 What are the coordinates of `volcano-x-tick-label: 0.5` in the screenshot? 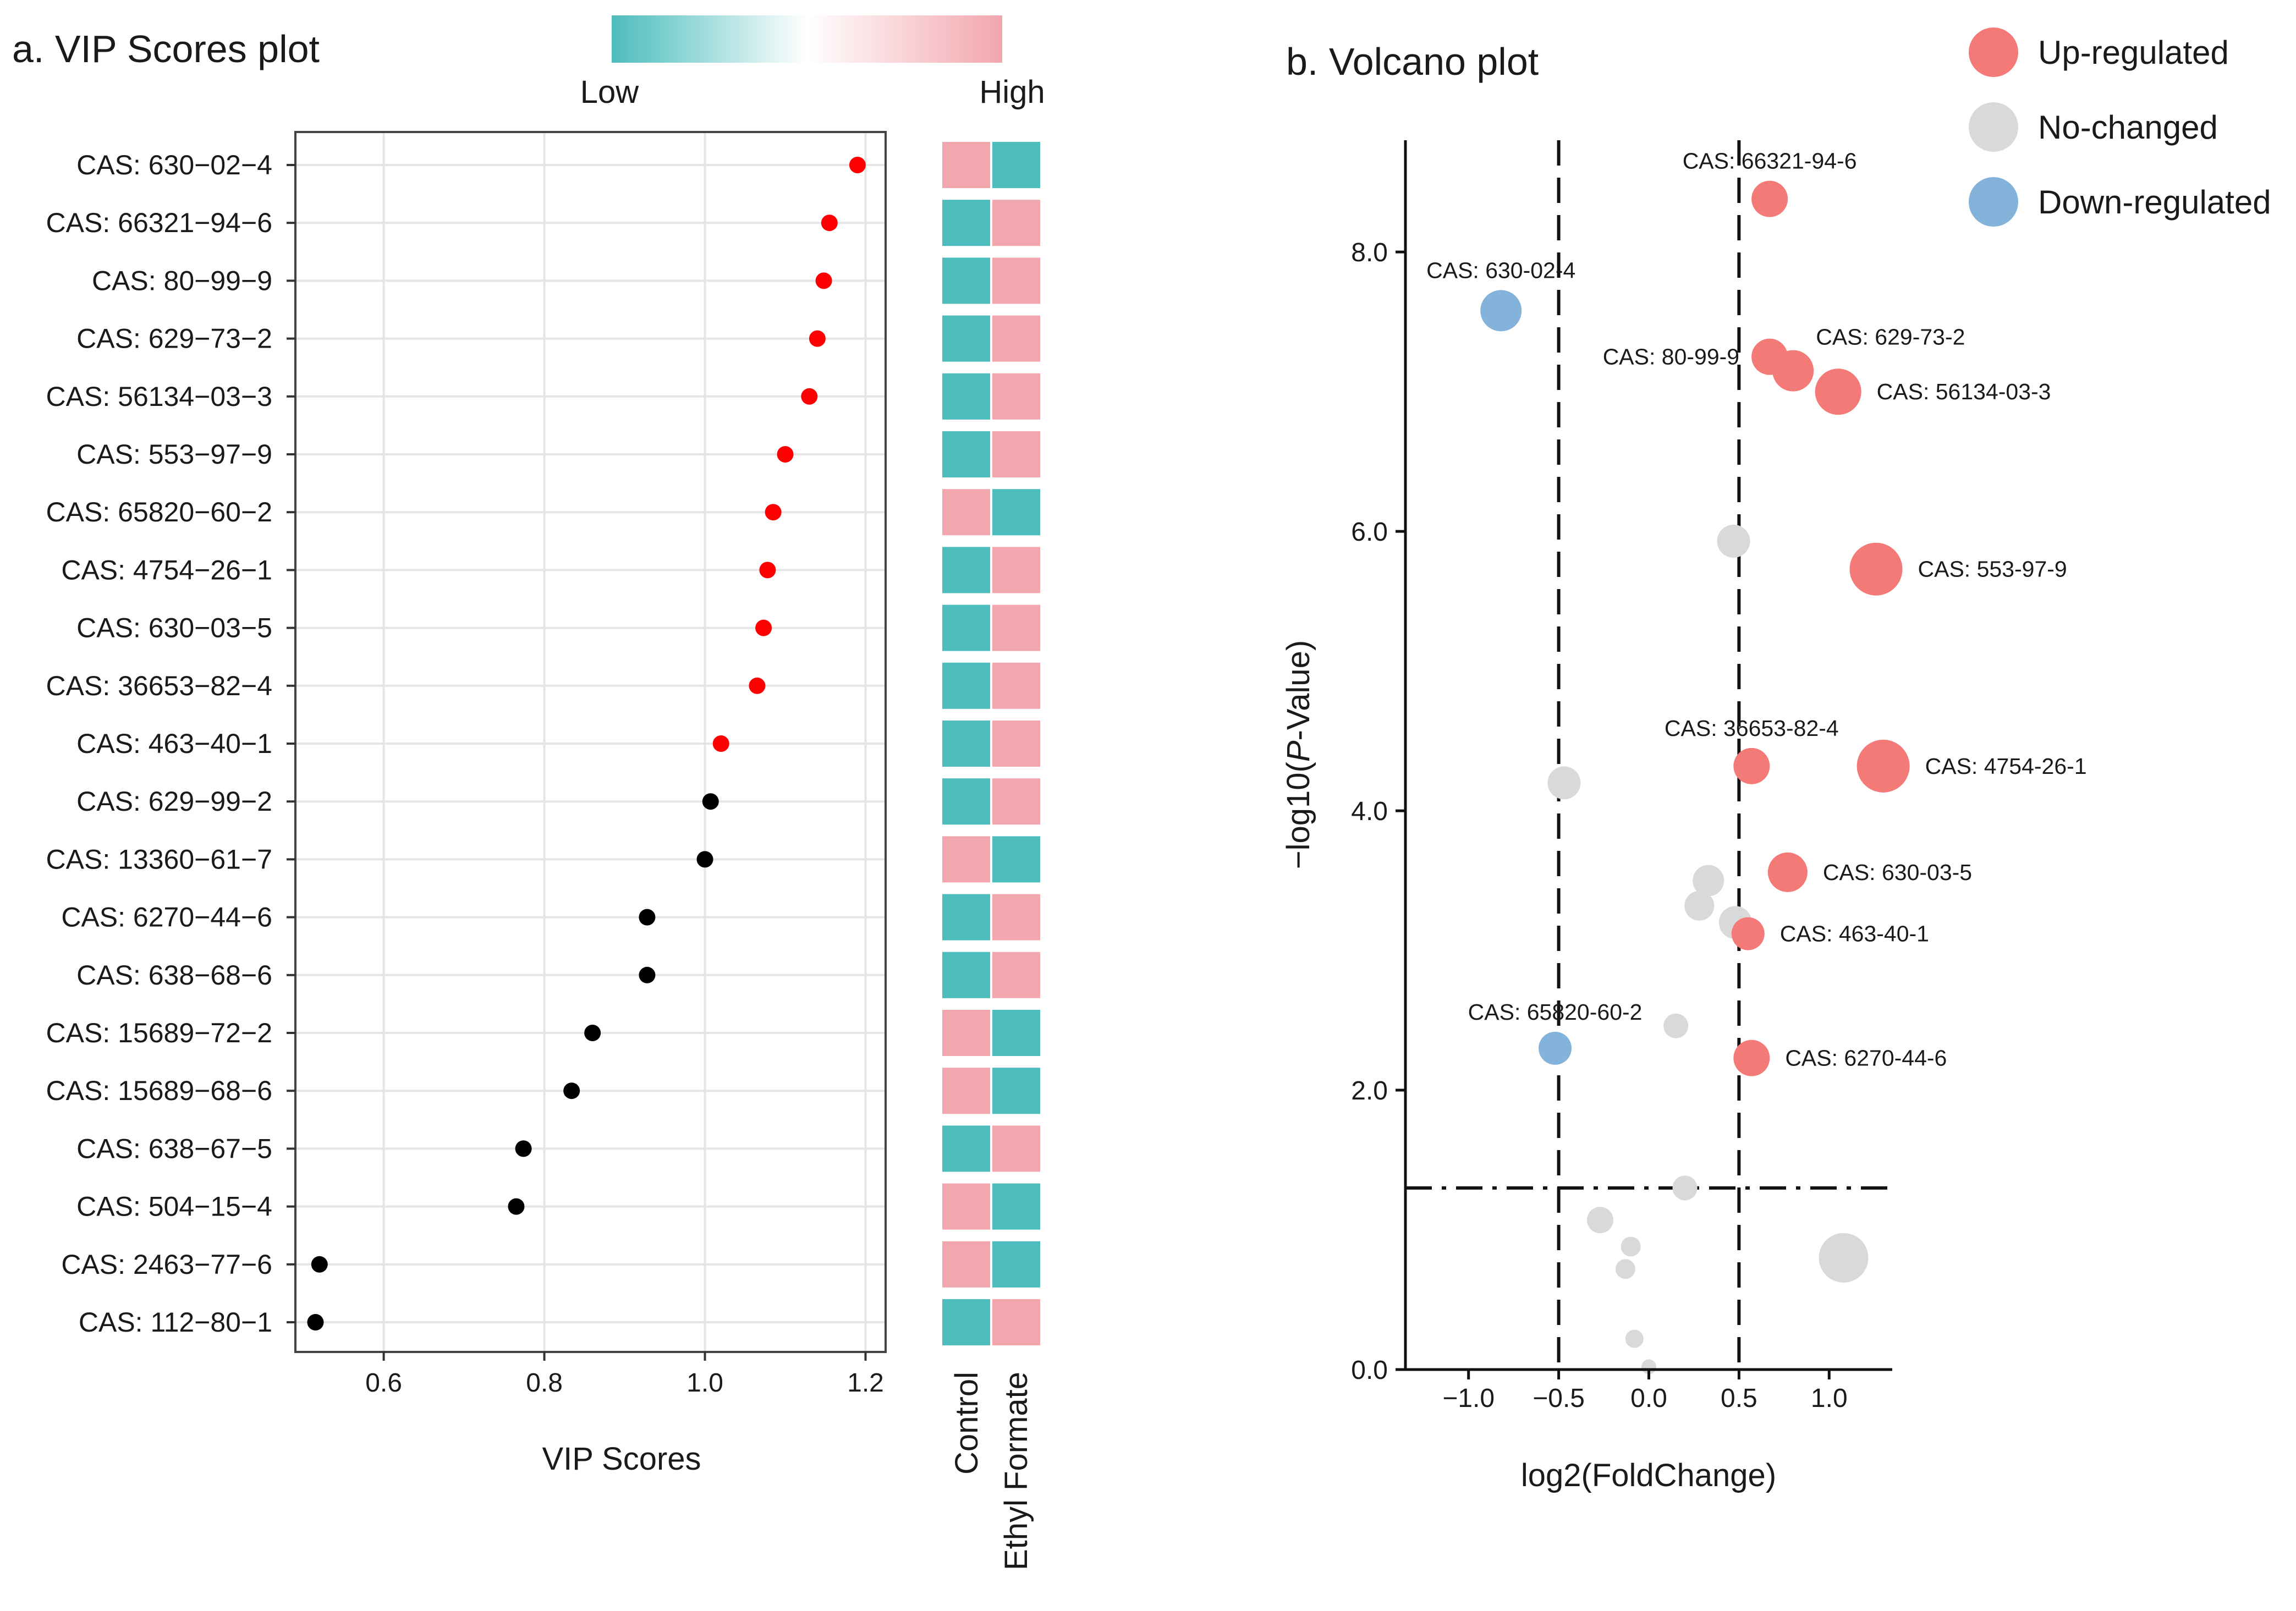 It's located at (1739, 1399).